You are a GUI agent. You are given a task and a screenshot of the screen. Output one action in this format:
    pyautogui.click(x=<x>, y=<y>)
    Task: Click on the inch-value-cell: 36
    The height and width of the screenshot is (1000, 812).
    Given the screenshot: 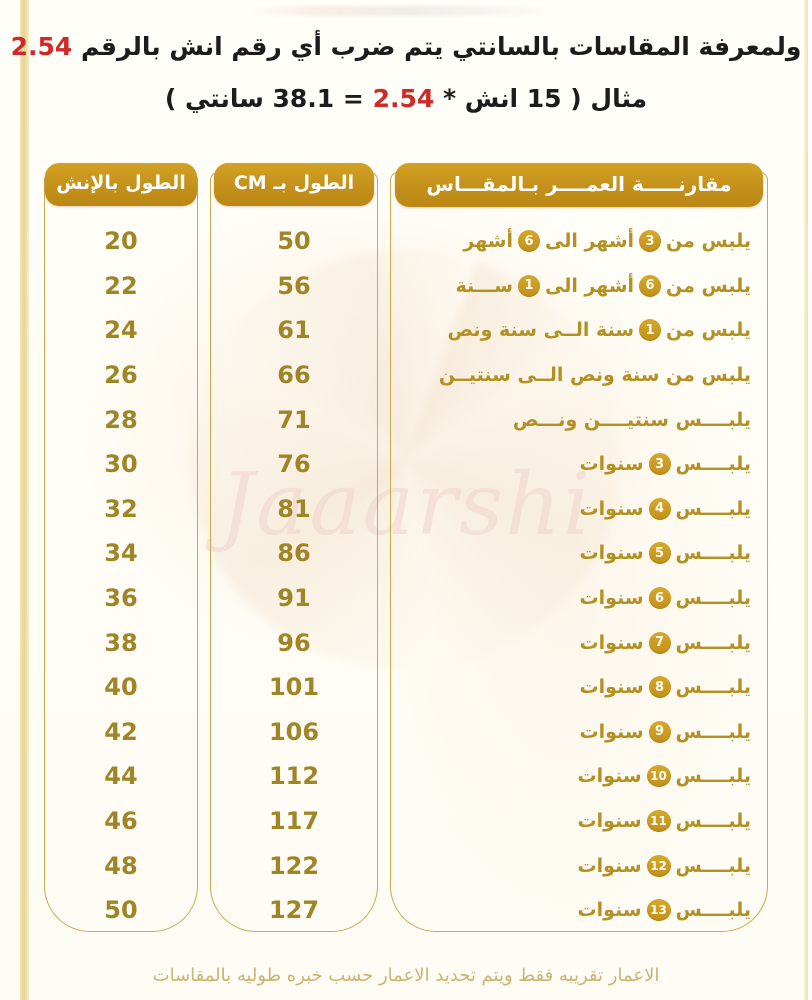 What is the action you would take?
    pyautogui.click(x=121, y=598)
    